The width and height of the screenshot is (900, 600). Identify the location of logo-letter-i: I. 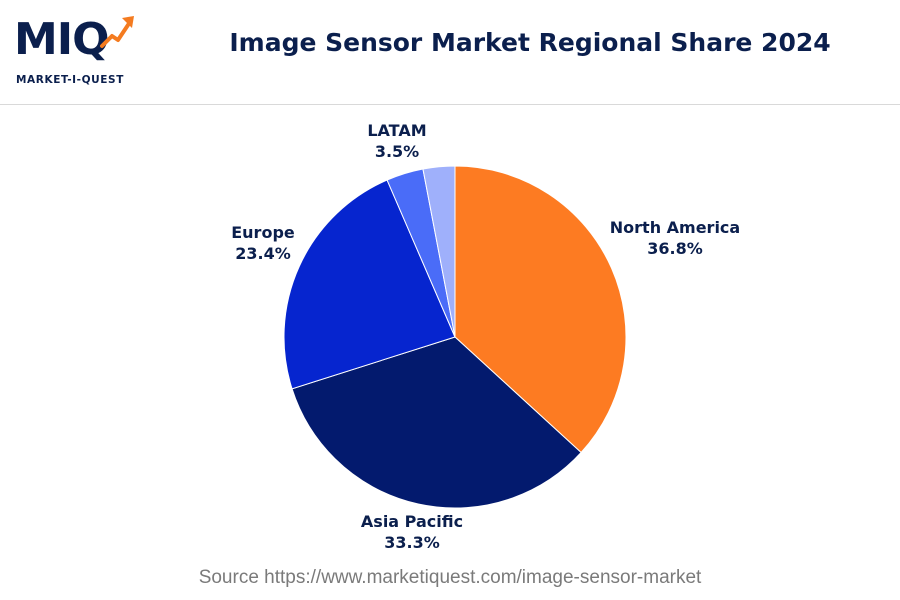
(64, 39).